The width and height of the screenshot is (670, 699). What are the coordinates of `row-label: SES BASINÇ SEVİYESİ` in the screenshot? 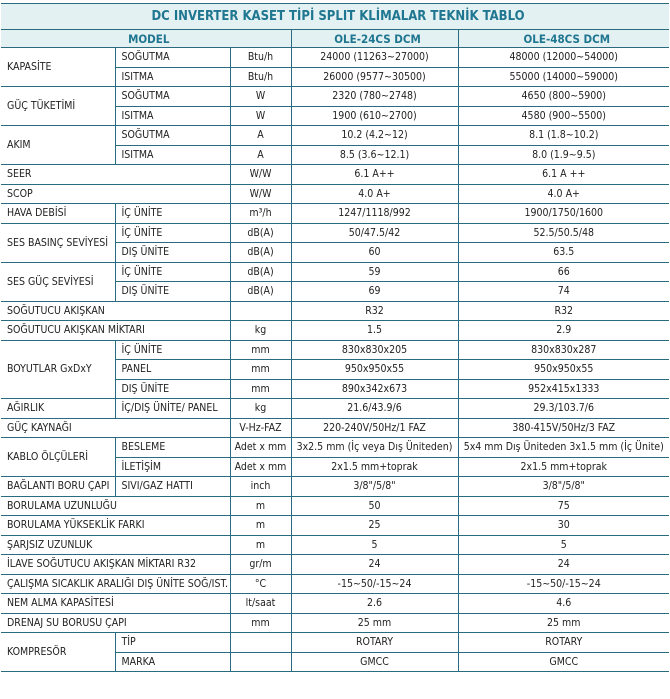 It's located at (58, 242).